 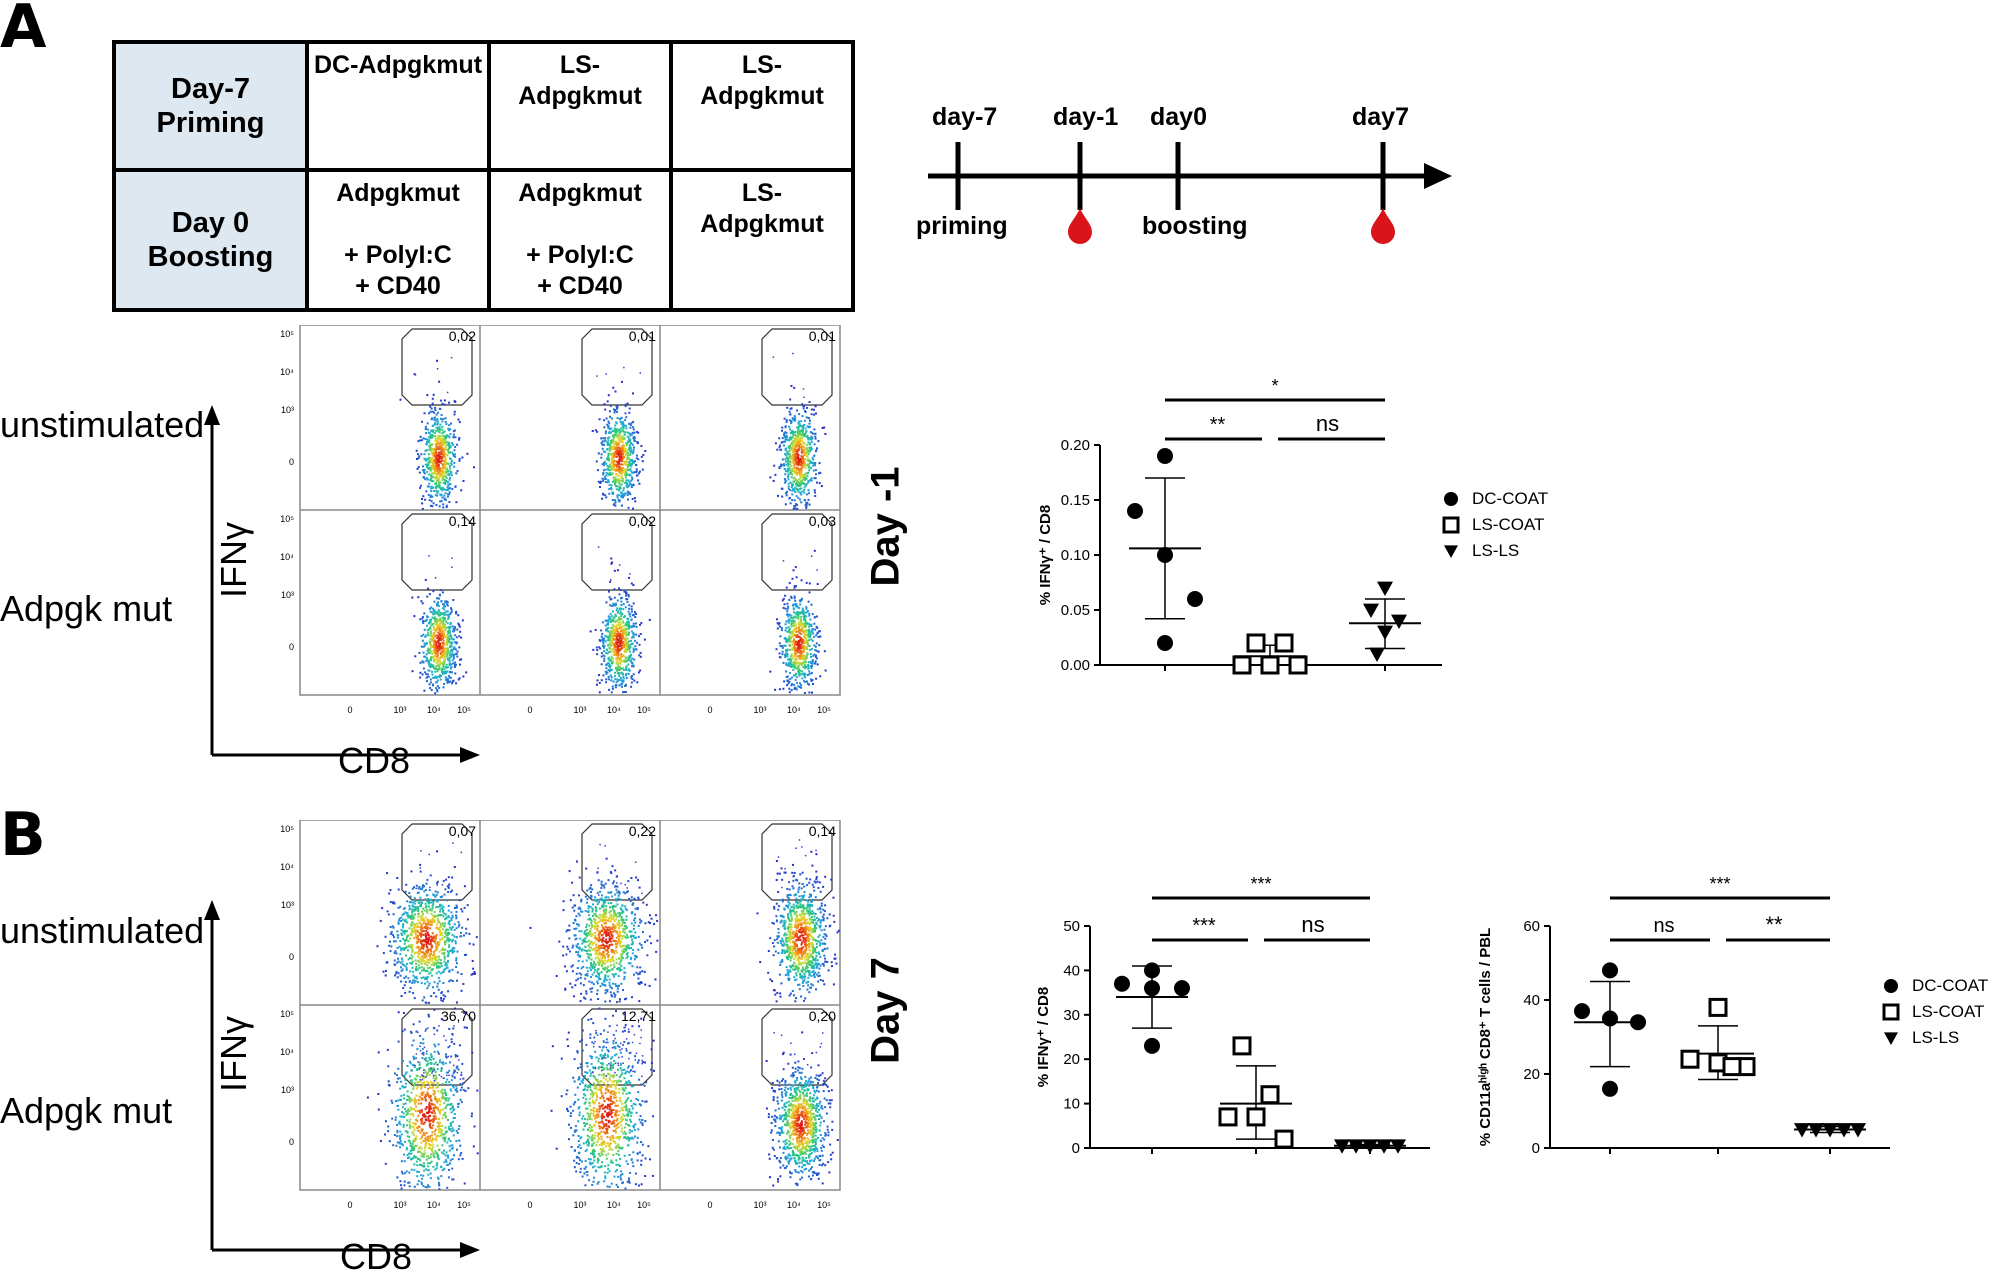 I want to click on row-label-adpgk-mut: Adpgk mut, so click(x=86, y=1111).